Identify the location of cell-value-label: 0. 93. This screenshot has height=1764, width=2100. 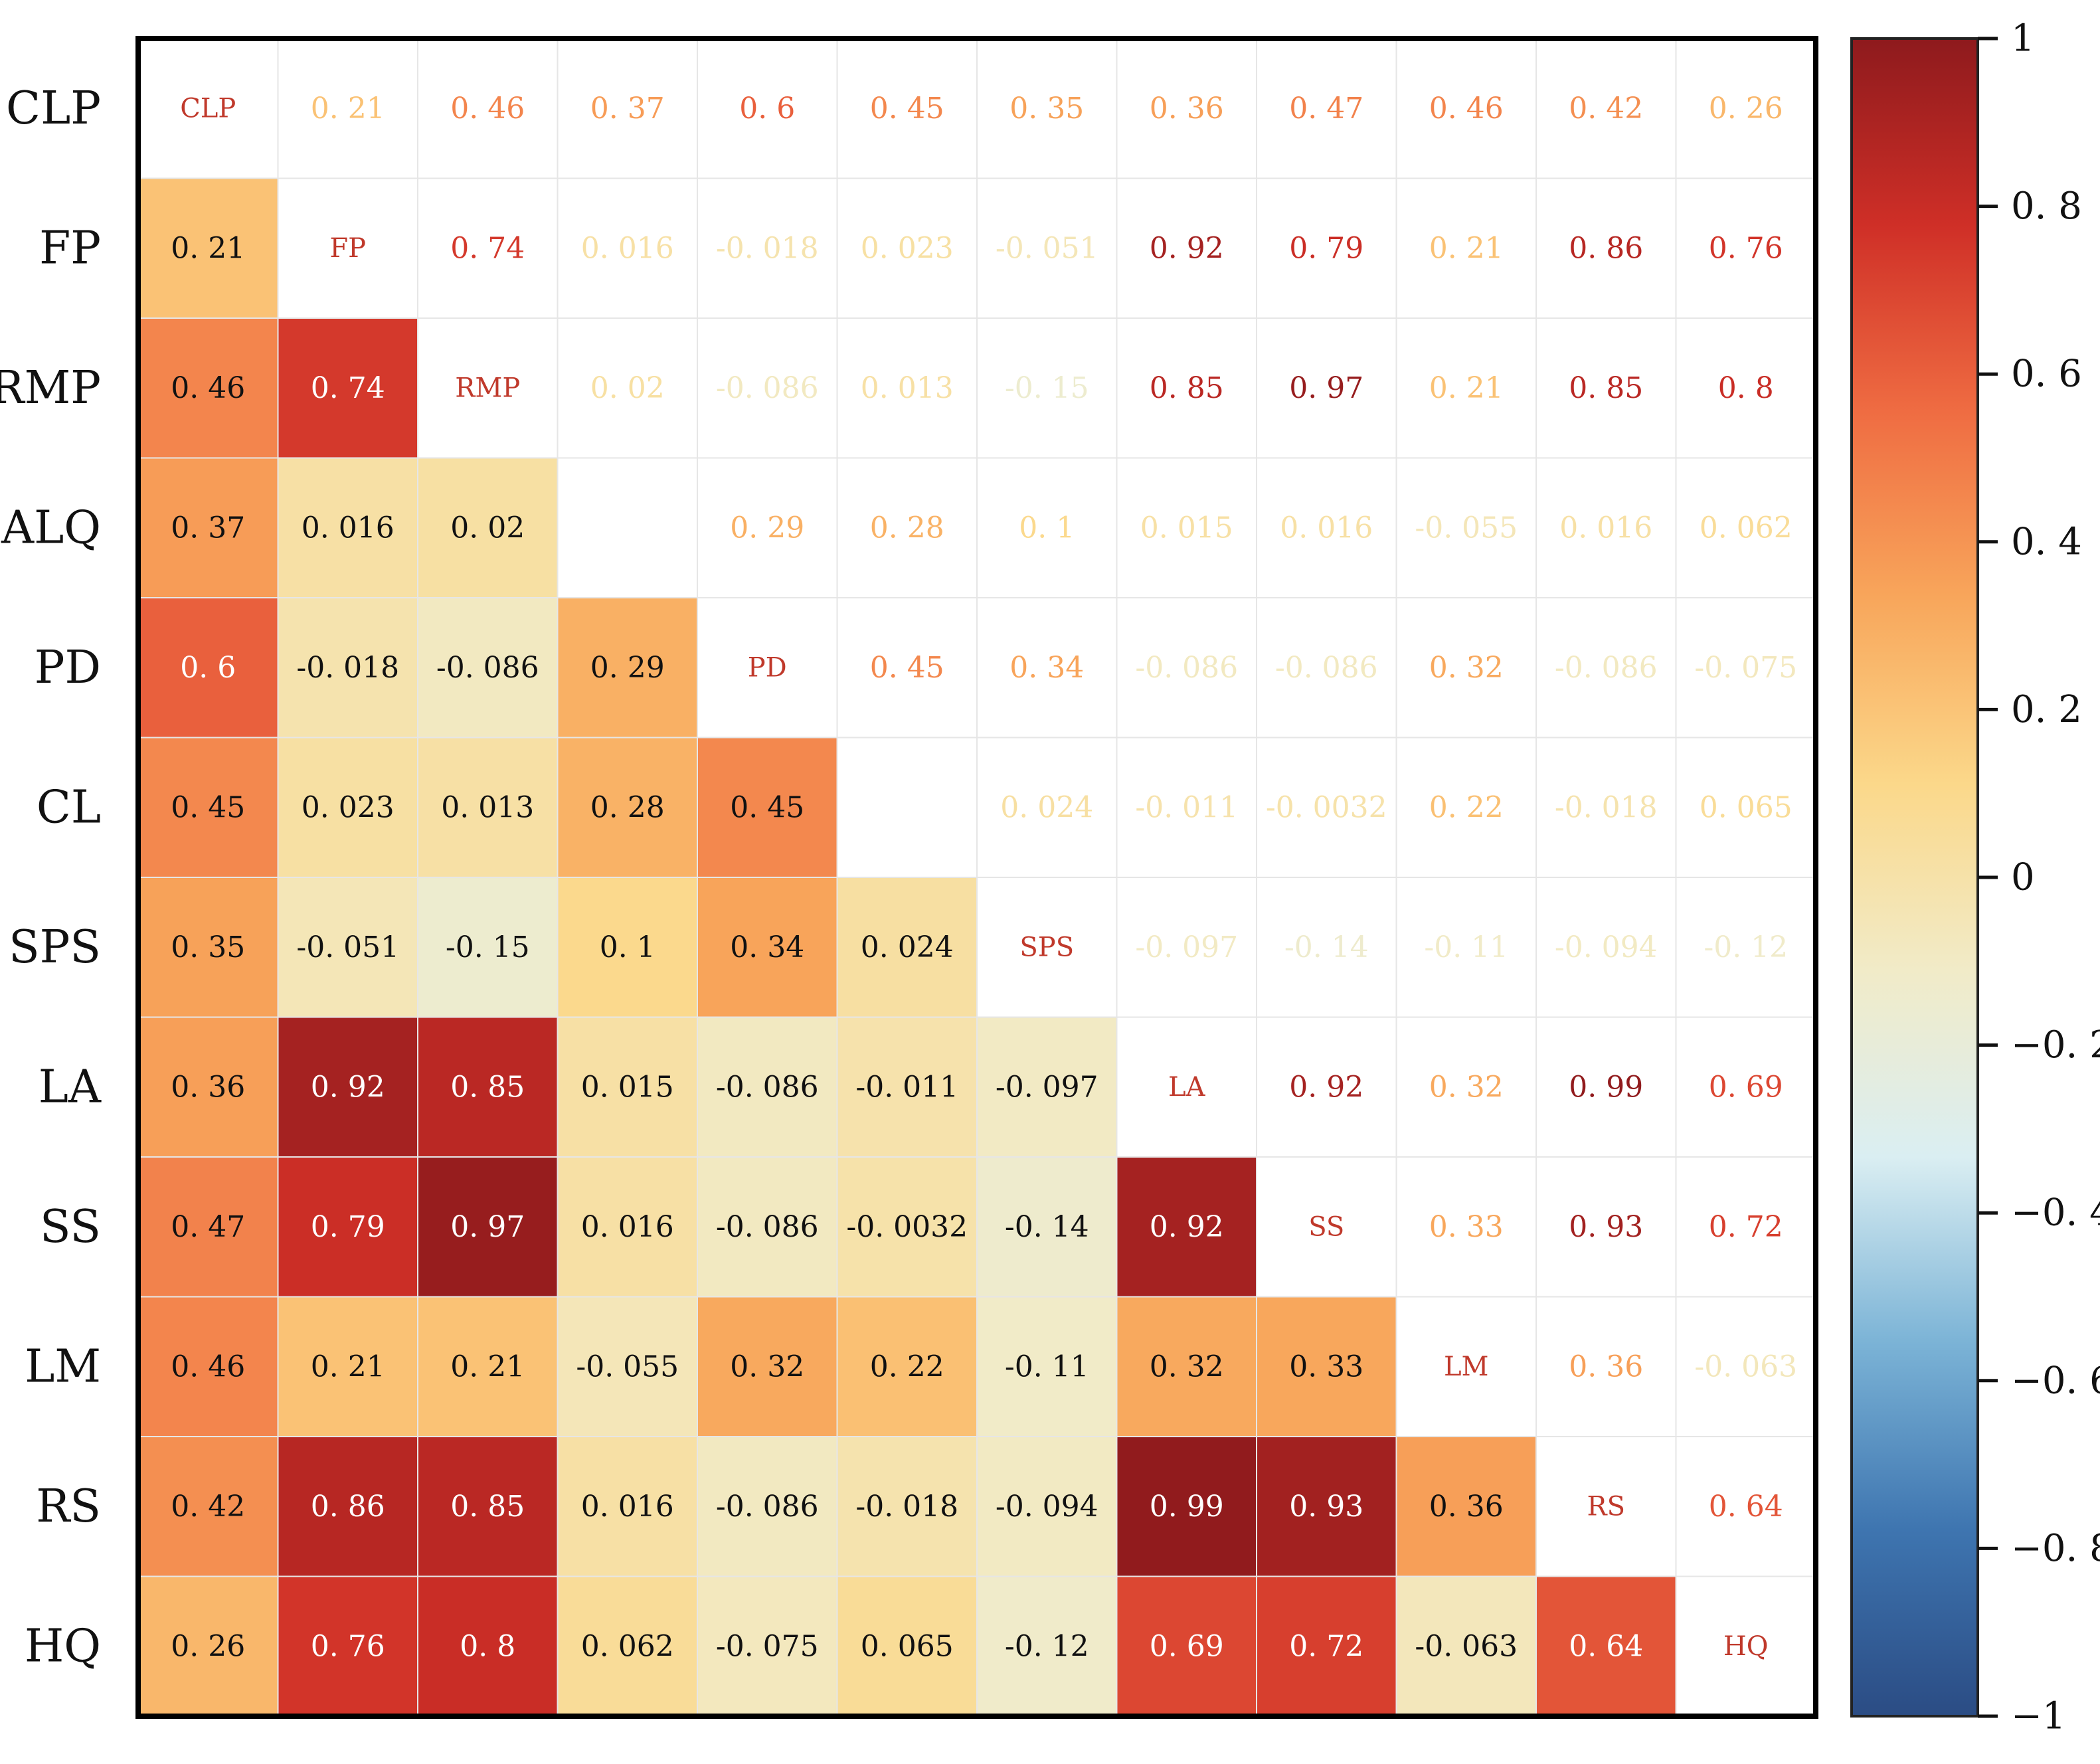
(1606, 1227).